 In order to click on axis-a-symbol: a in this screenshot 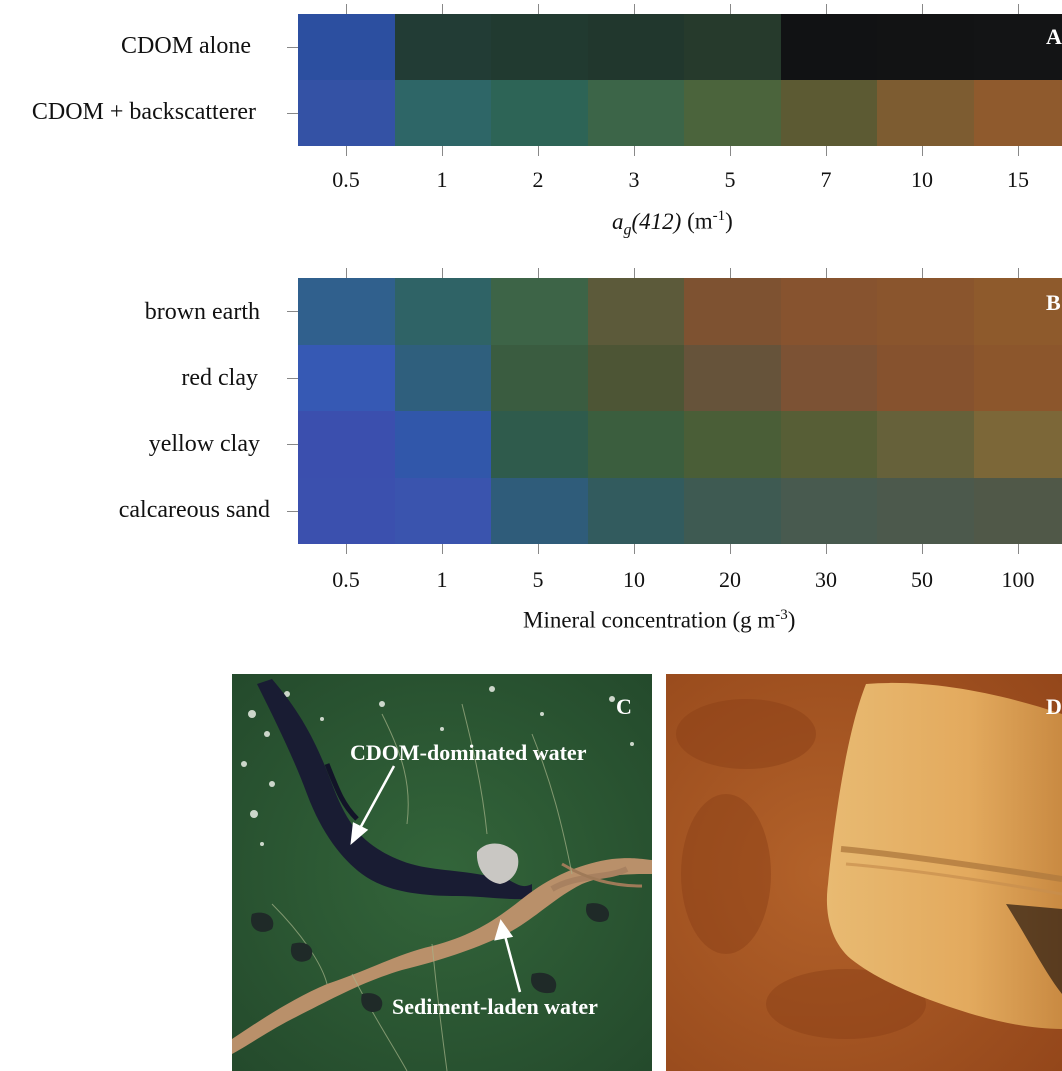, I will do `click(618, 221)`.